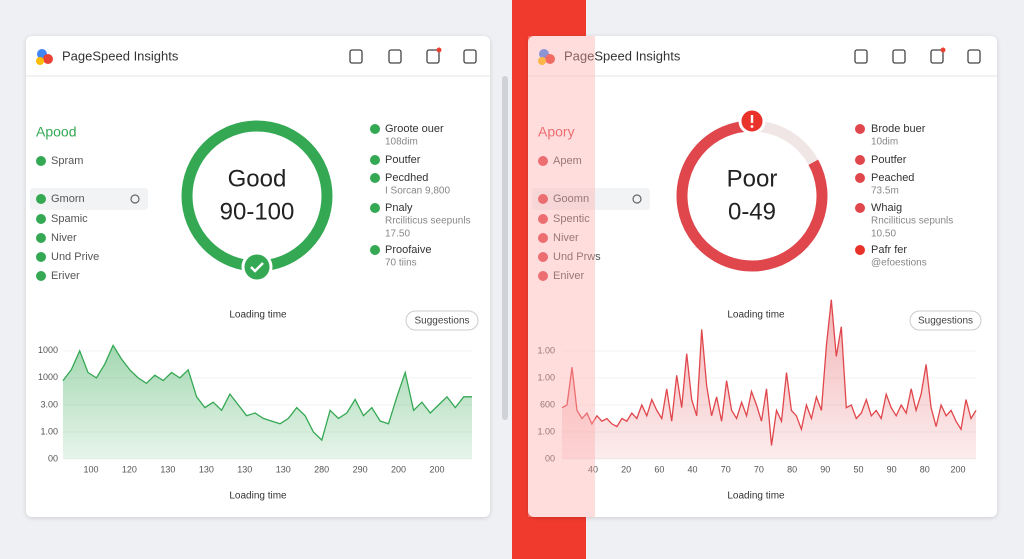 The image size is (1024, 559). I want to click on y-tick-label: 3.00, so click(49, 404).